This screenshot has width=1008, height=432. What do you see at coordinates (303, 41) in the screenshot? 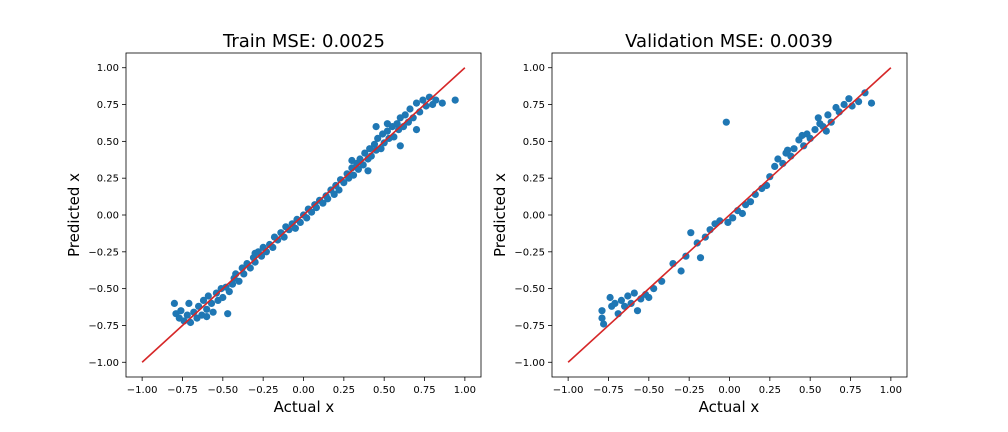
I see `chart-title-train: Train MSE: 0.0025` at bounding box center [303, 41].